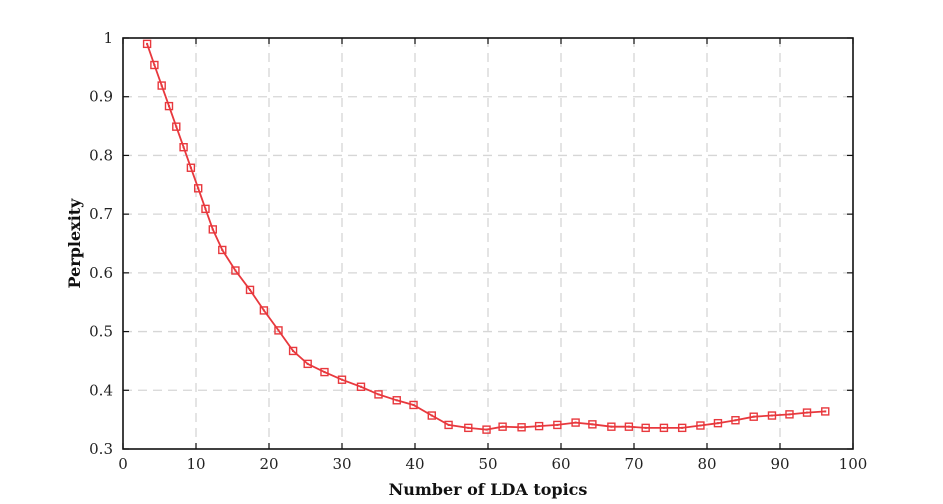 The image size is (943, 504). Describe the element at coordinates (123, 464) in the screenshot. I see `x-tick-label: 0` at that location.